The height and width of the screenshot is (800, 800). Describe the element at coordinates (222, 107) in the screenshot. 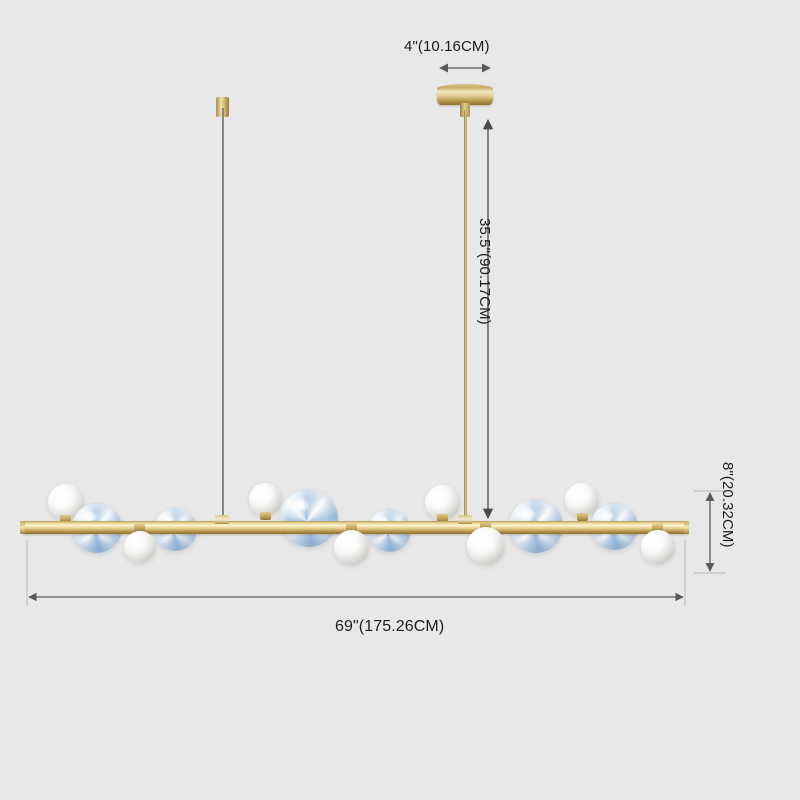

I see `left-rod-cap` at that location.